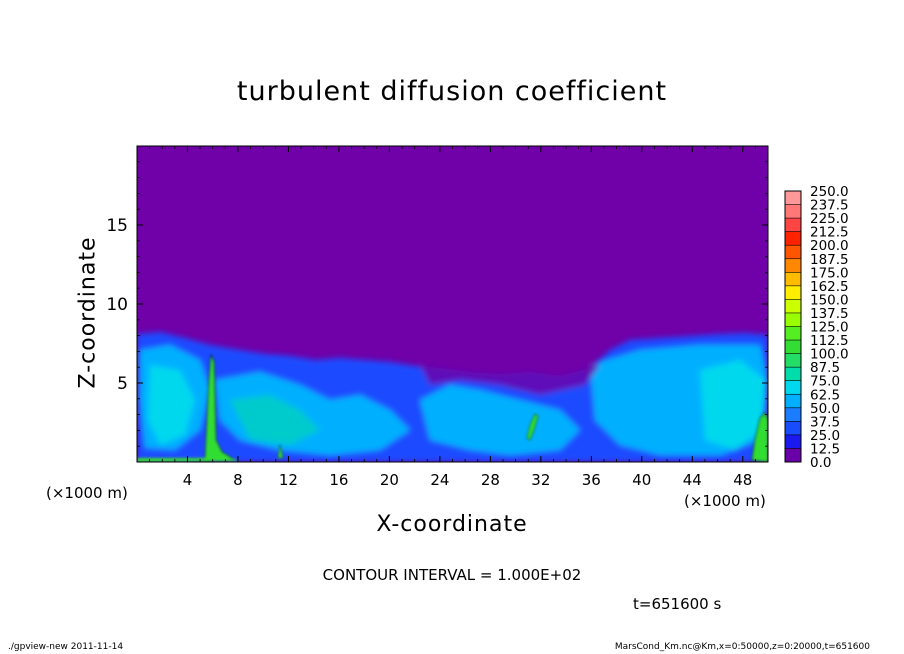 The image size is (904, 654). What do you see at coordinates (829, 233) in the screenshot?
I see `colorbar-label: 212.5` at bounding box center [829, 233].